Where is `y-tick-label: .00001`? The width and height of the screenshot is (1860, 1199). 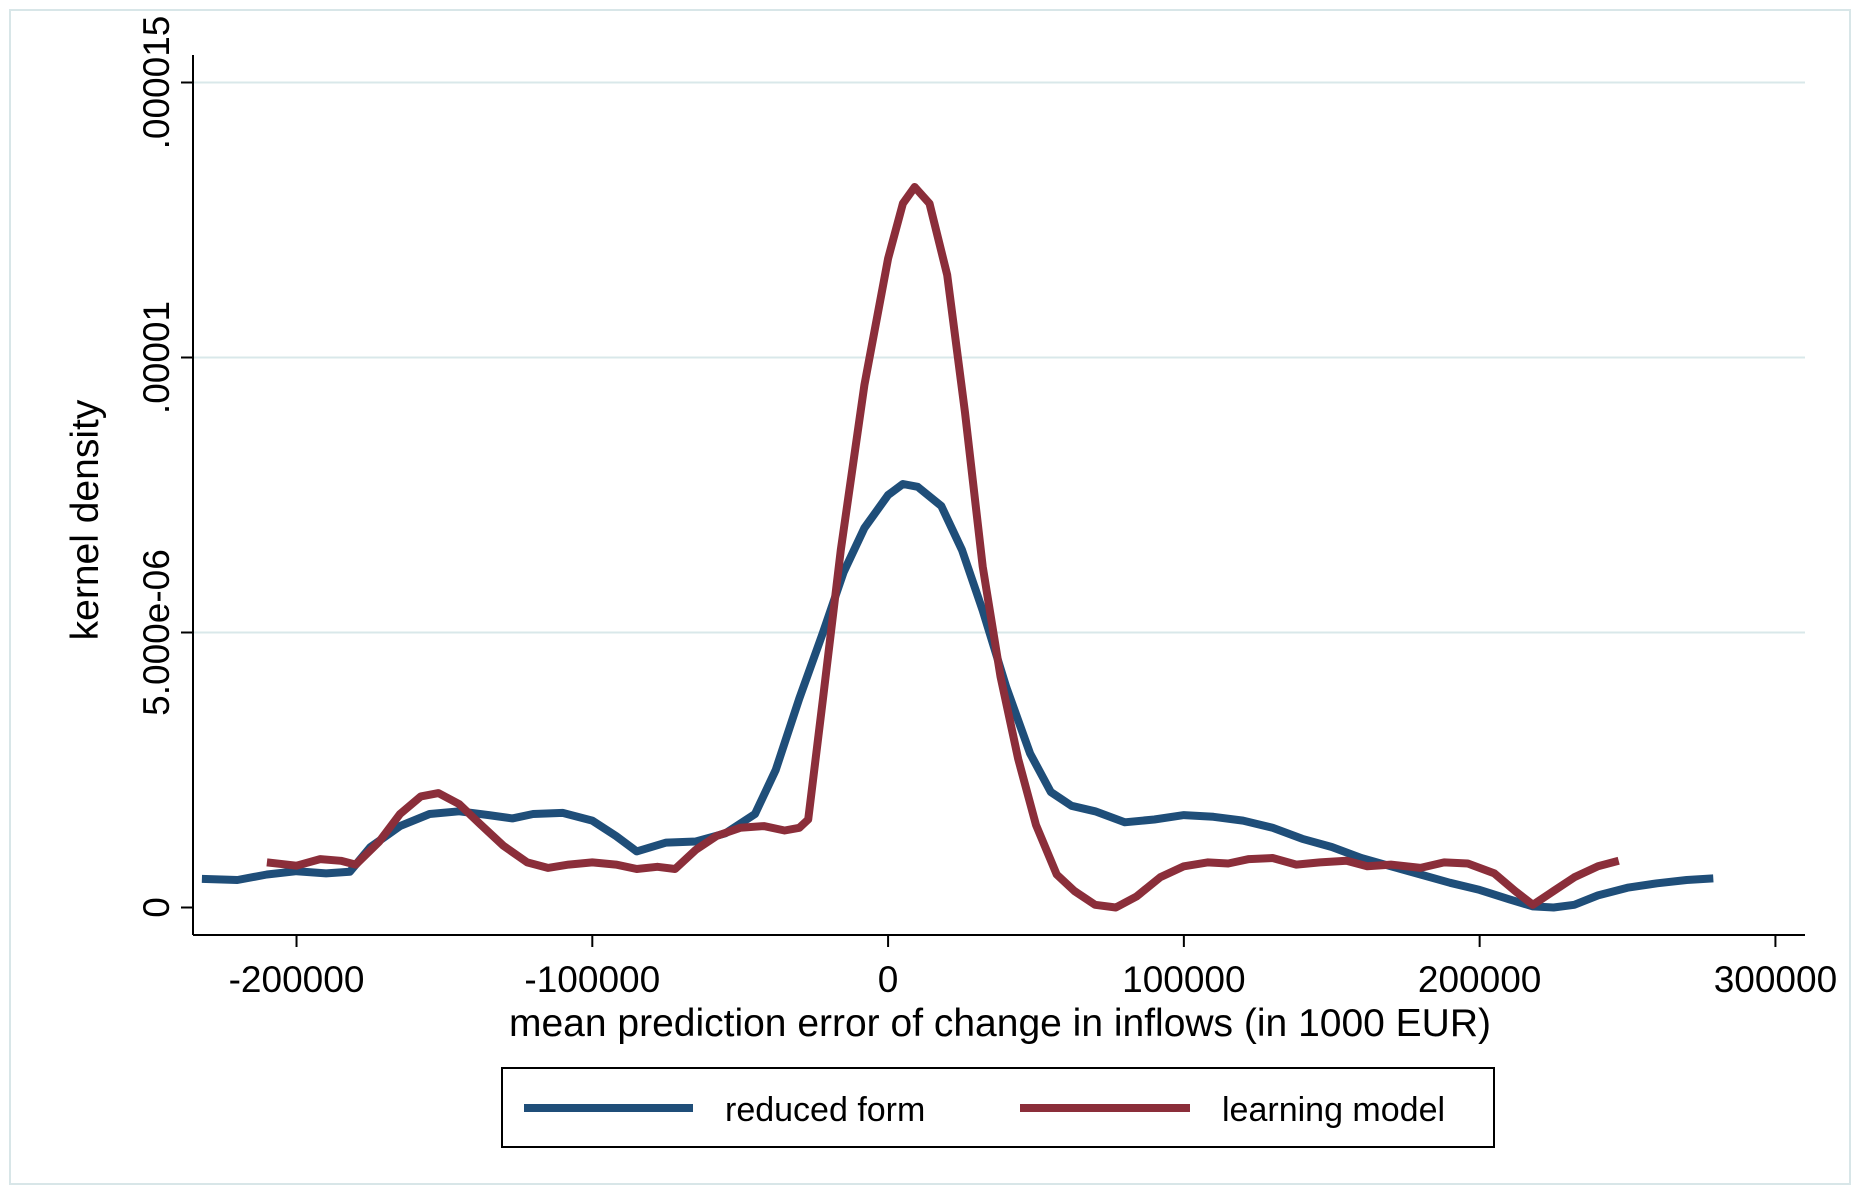 y-tick-label: .00001 is located at coordinates (156, 357).